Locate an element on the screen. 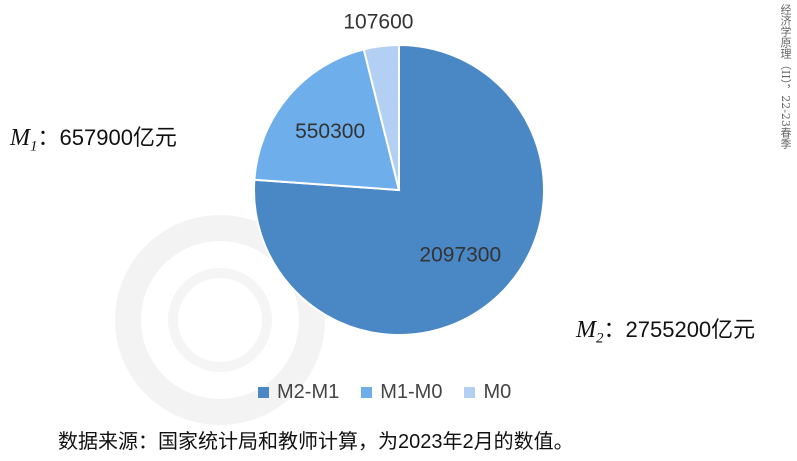 This screenshot has width=797, height=461. m2-sep: ： is located at coordinates (614, 329).